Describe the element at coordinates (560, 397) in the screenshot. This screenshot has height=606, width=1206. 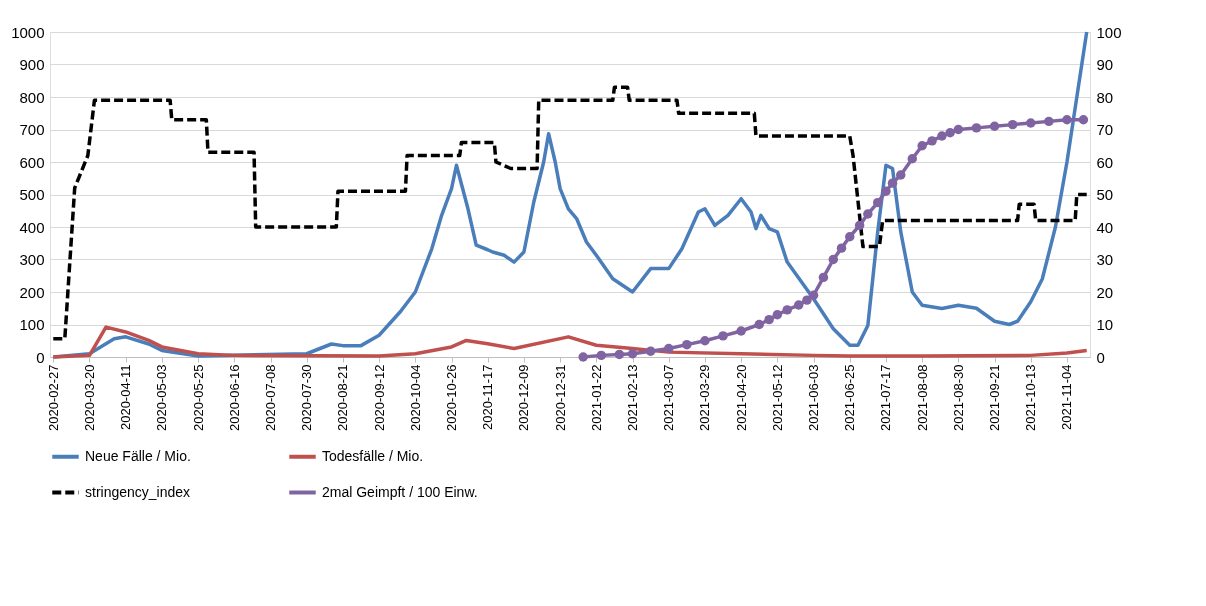
I see `x-tick-label: 2020-12-31` at that location.